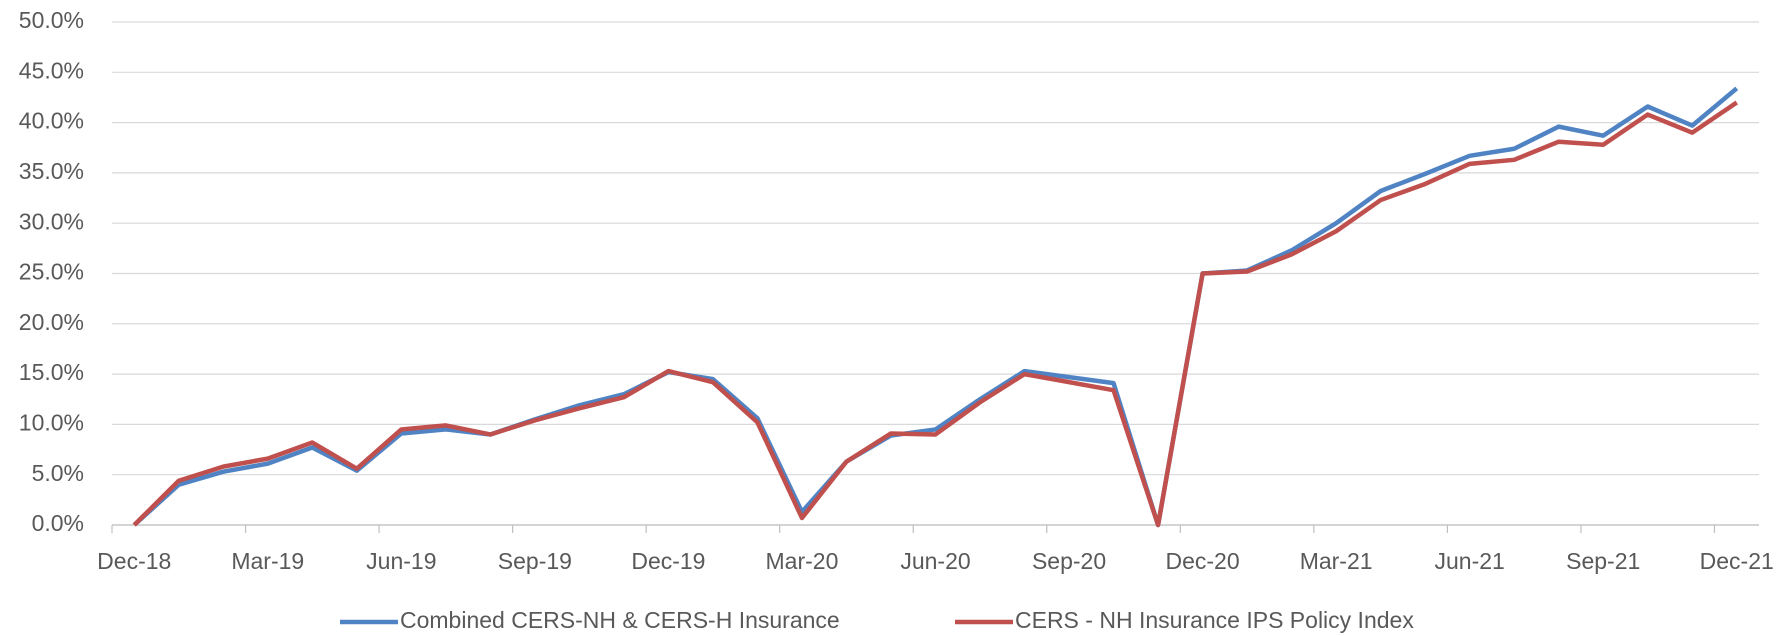  I want to click on x-tick-label: Dec-19, so click(668, 561).